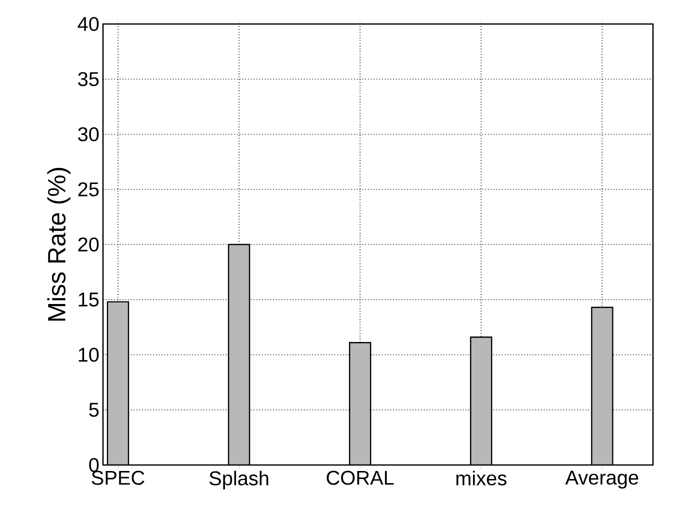 The height and width of the screenshot is (507, 683). I want to click on y-tick-label: 40, so click(88, 24).